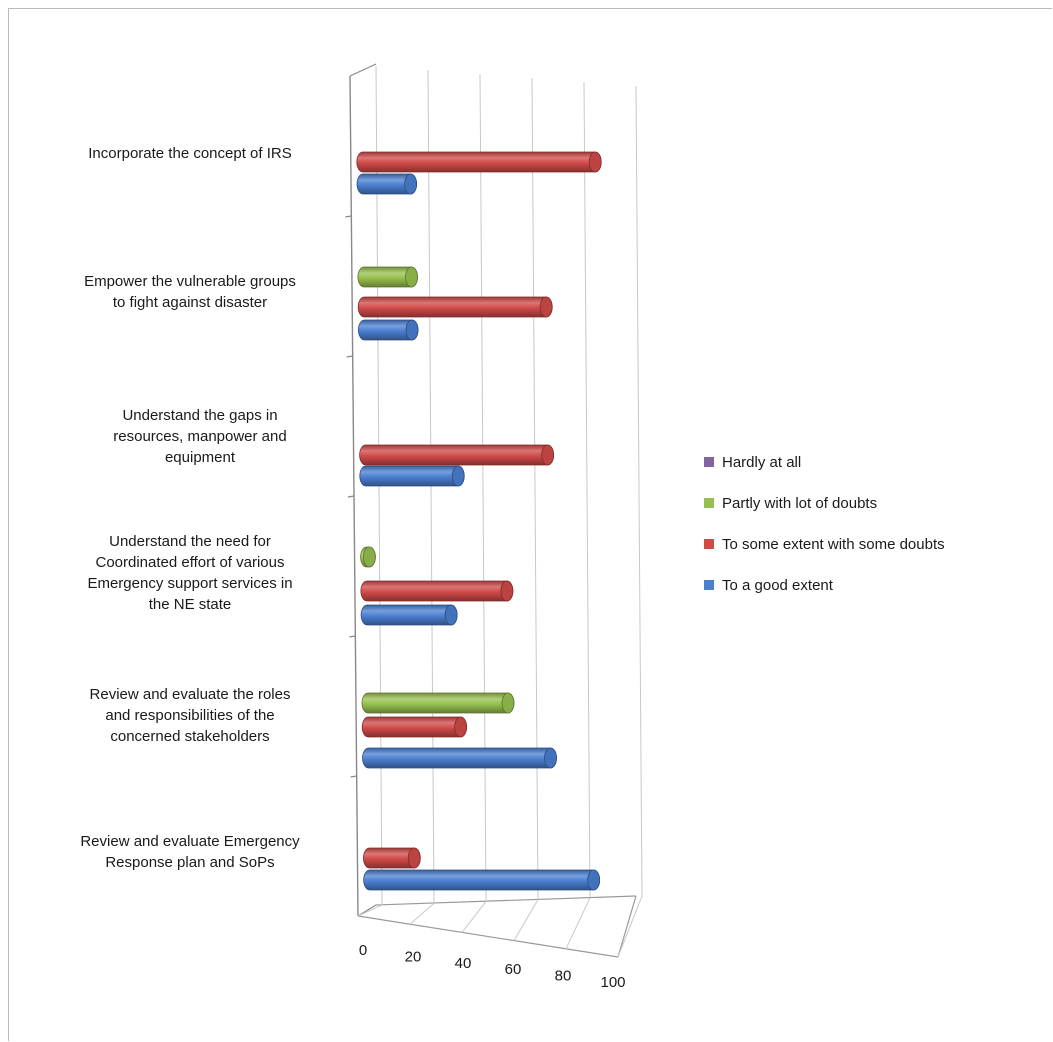 This screenshot has width=1053, height=1042. What do you see at coordinates (513, 969) in the screenshot?
I see `x-tick-label: 60` at bounding box center [513, 969].